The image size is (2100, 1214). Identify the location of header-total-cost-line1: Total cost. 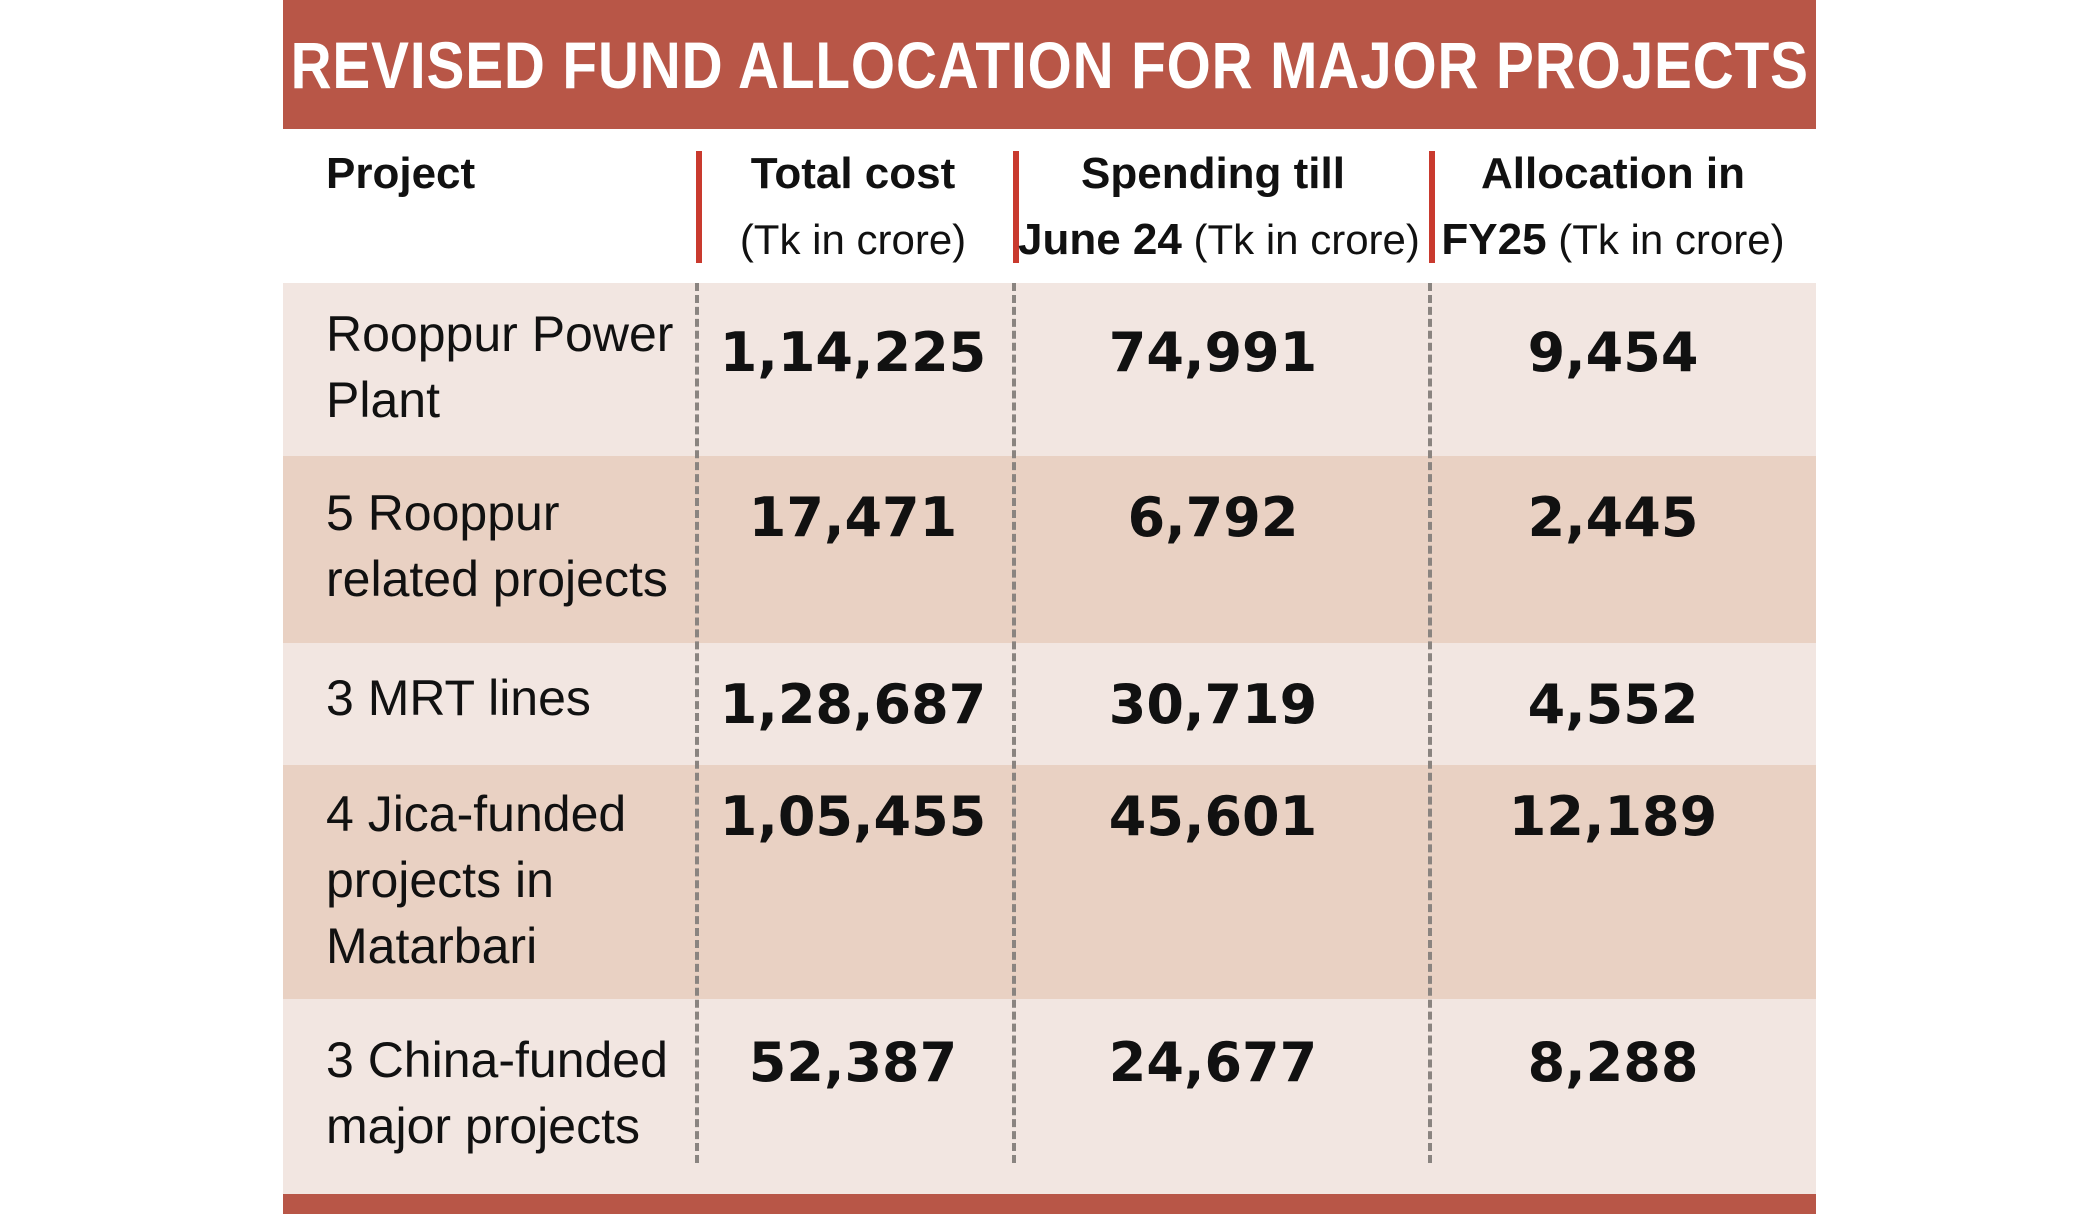
(853, 173).